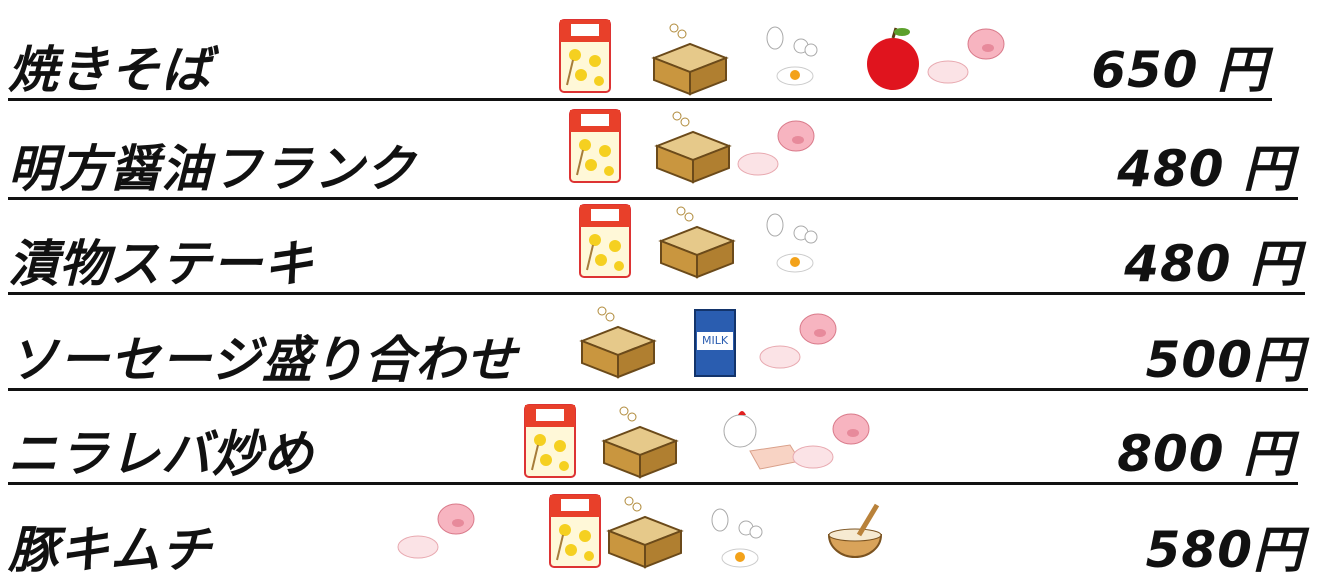 The width and height of the screenshot is (1320, 576). Describe the element at coordinates (762, 440) in the screenshot. I see `chicken-icon` at that location.